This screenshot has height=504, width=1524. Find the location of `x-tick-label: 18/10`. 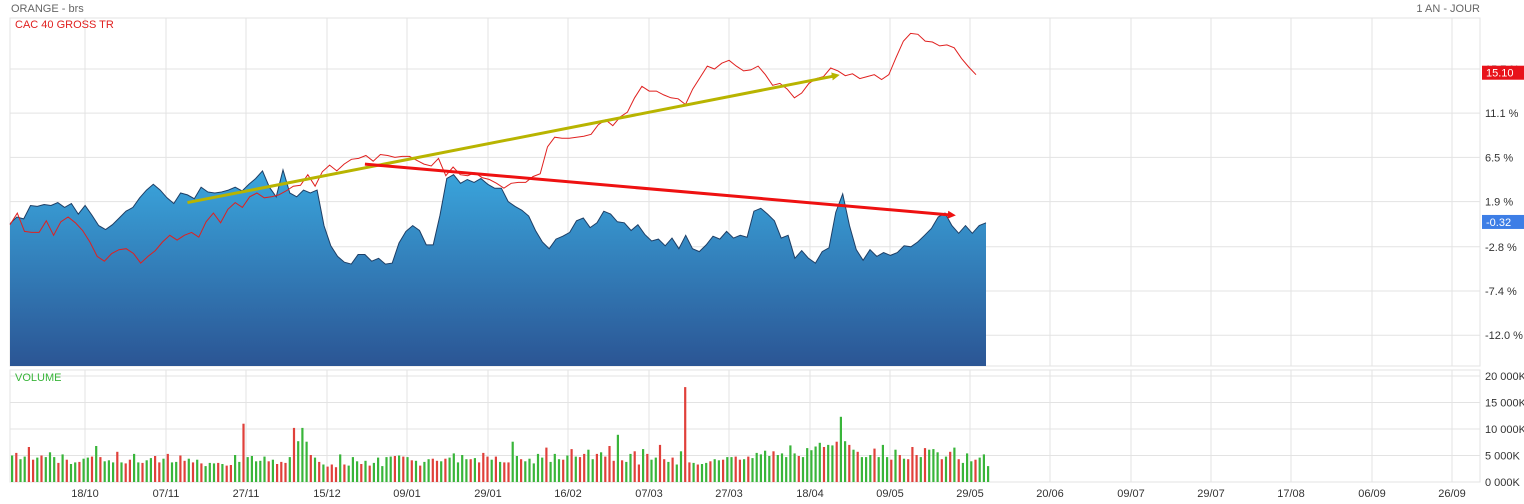

x-tick-label: 18/10 is located at coordinates (85, 494).